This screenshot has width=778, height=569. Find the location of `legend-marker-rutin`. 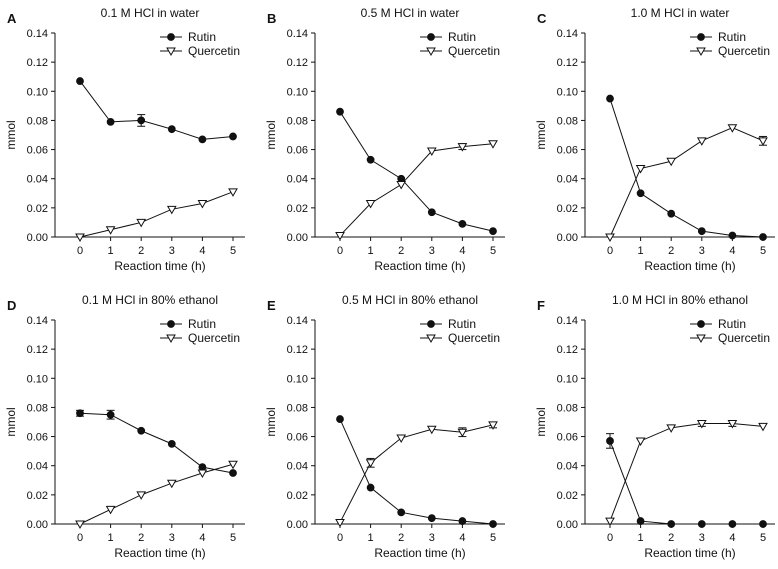

legend-marker-rutin is located at coordinates (431, 324).